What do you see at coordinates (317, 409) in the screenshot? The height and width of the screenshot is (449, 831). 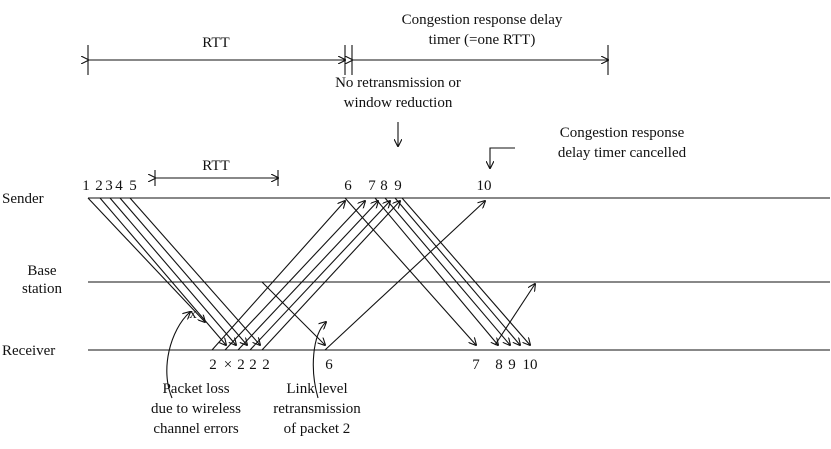 I see `annotation: retransmission` at bounding box center [317, 409].